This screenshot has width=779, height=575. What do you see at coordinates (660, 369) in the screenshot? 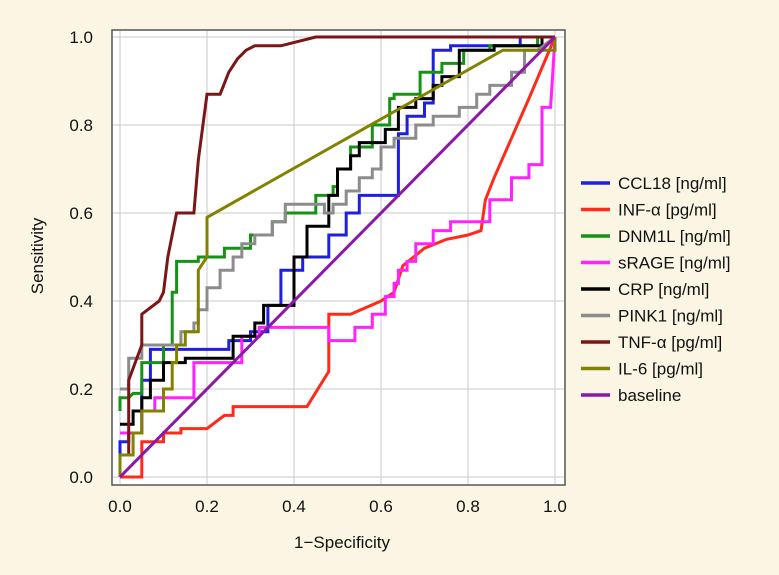
I see `legend-label-7: IL-6 [pg/ml]` at bounding box center [660, 369].